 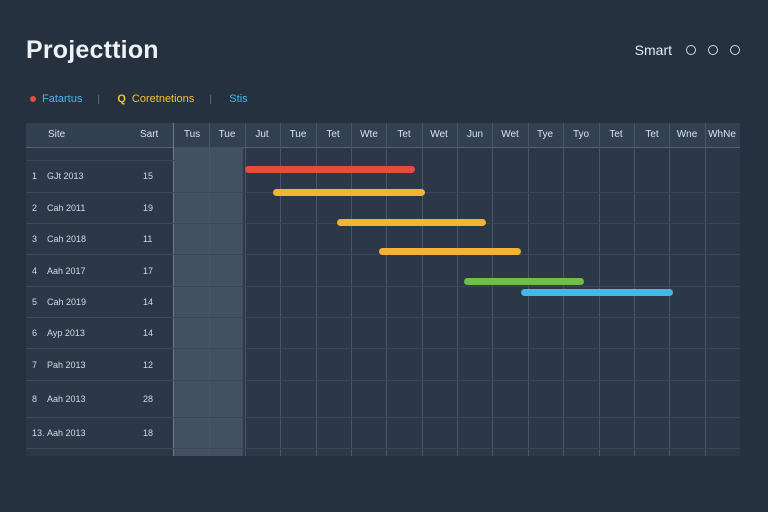 I want to click on row-number: 3, so click(x=35, y=239).